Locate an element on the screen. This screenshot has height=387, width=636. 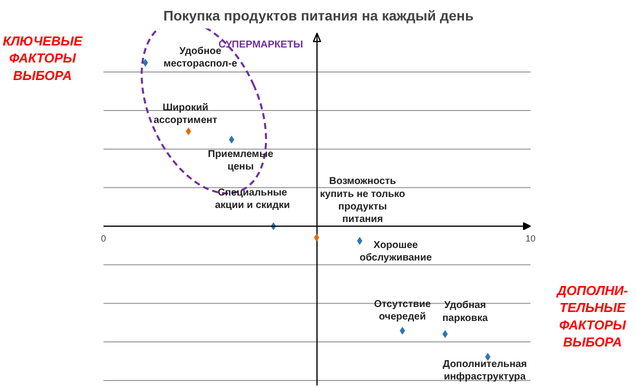
text: КЛЮЧЕВЫЕ ФАКТОРЫ ВЫБОРА is located at coordinates (42, 58).